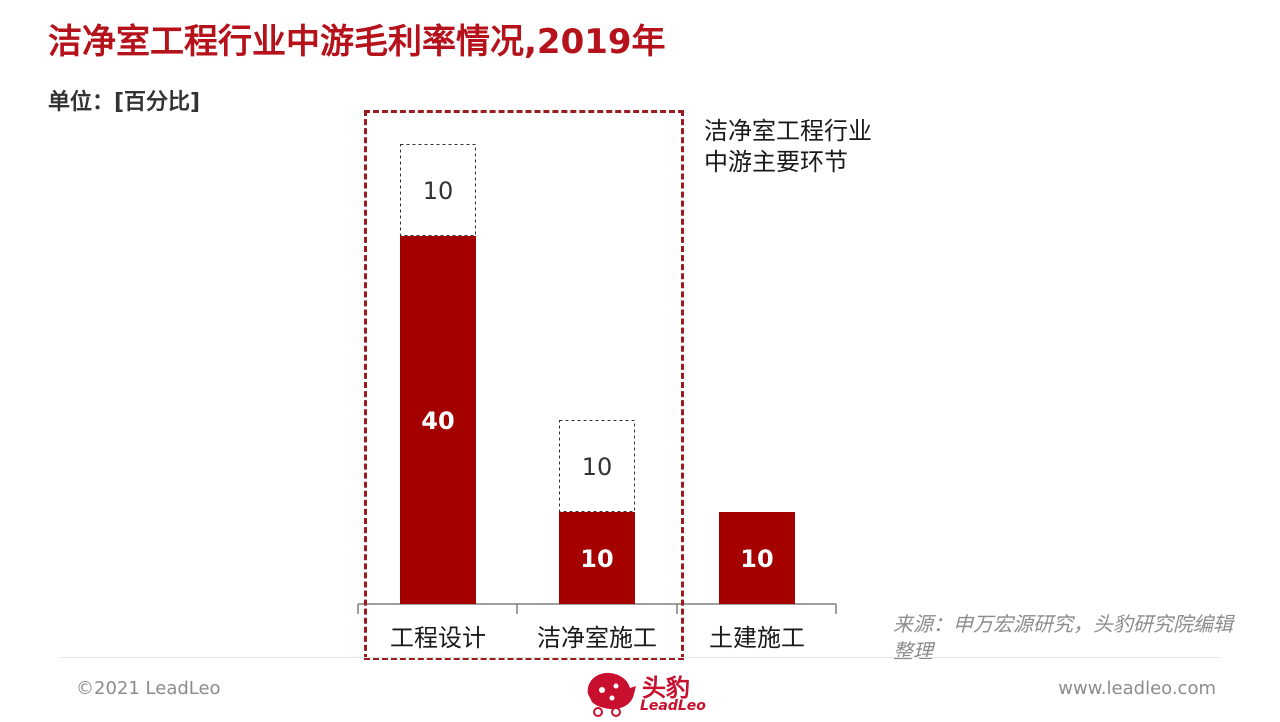 Image resolution: width=1280 pixels, height=722 pixels. Describe the element at coordinates (804, 147) in the screenshot. I see `highlight-label: 洁净室工程行业 中游主要环节` at that location.